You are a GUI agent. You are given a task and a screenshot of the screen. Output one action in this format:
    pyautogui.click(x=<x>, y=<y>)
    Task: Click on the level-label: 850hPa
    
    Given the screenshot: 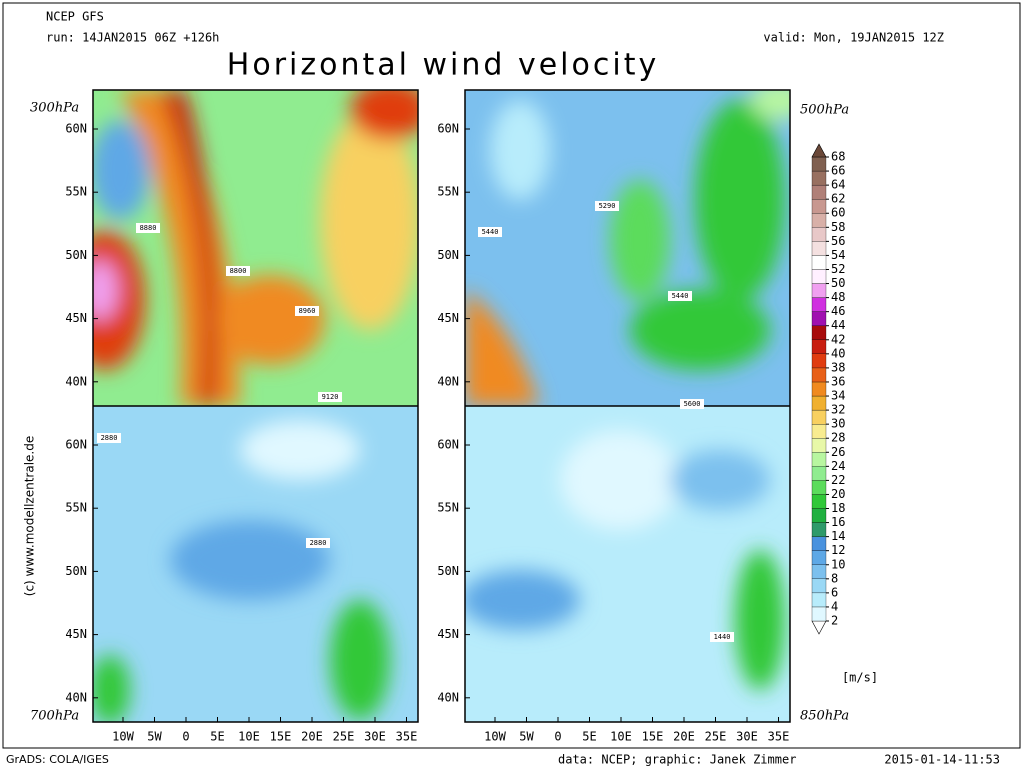 What is the action you would take?
    pyautogui.click(x=824, y=716)
    